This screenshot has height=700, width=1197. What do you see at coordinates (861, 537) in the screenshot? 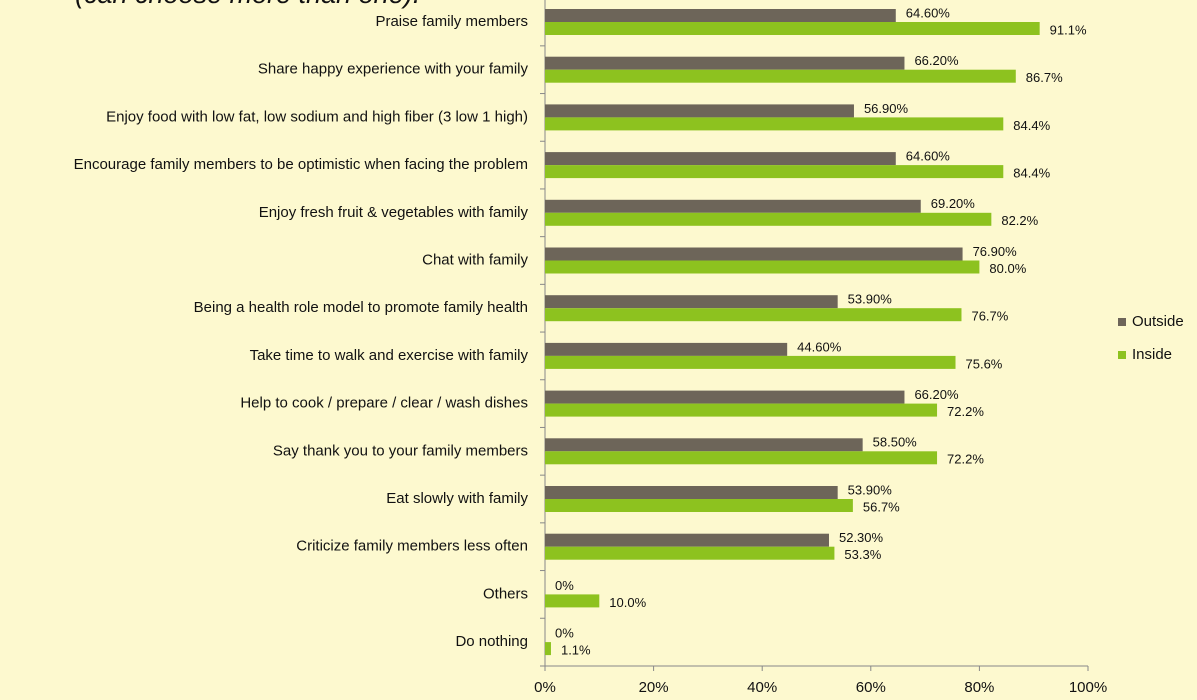
I see `value-label: 52.30%` at bounding box center [861, 537].